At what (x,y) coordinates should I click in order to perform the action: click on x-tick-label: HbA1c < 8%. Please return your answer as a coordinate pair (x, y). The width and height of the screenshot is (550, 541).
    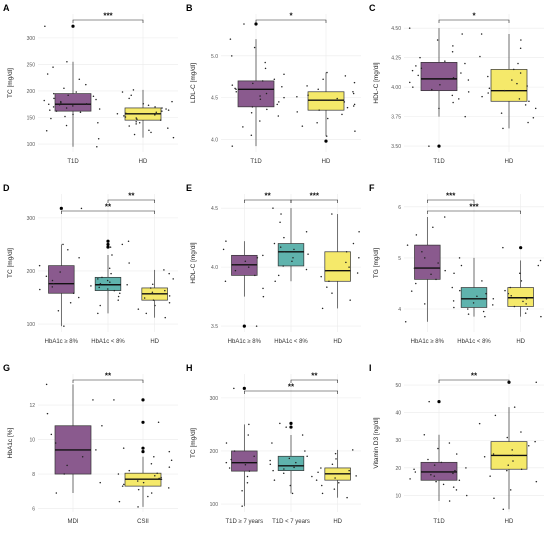
    Looking at the image, I should click on (474, 342).